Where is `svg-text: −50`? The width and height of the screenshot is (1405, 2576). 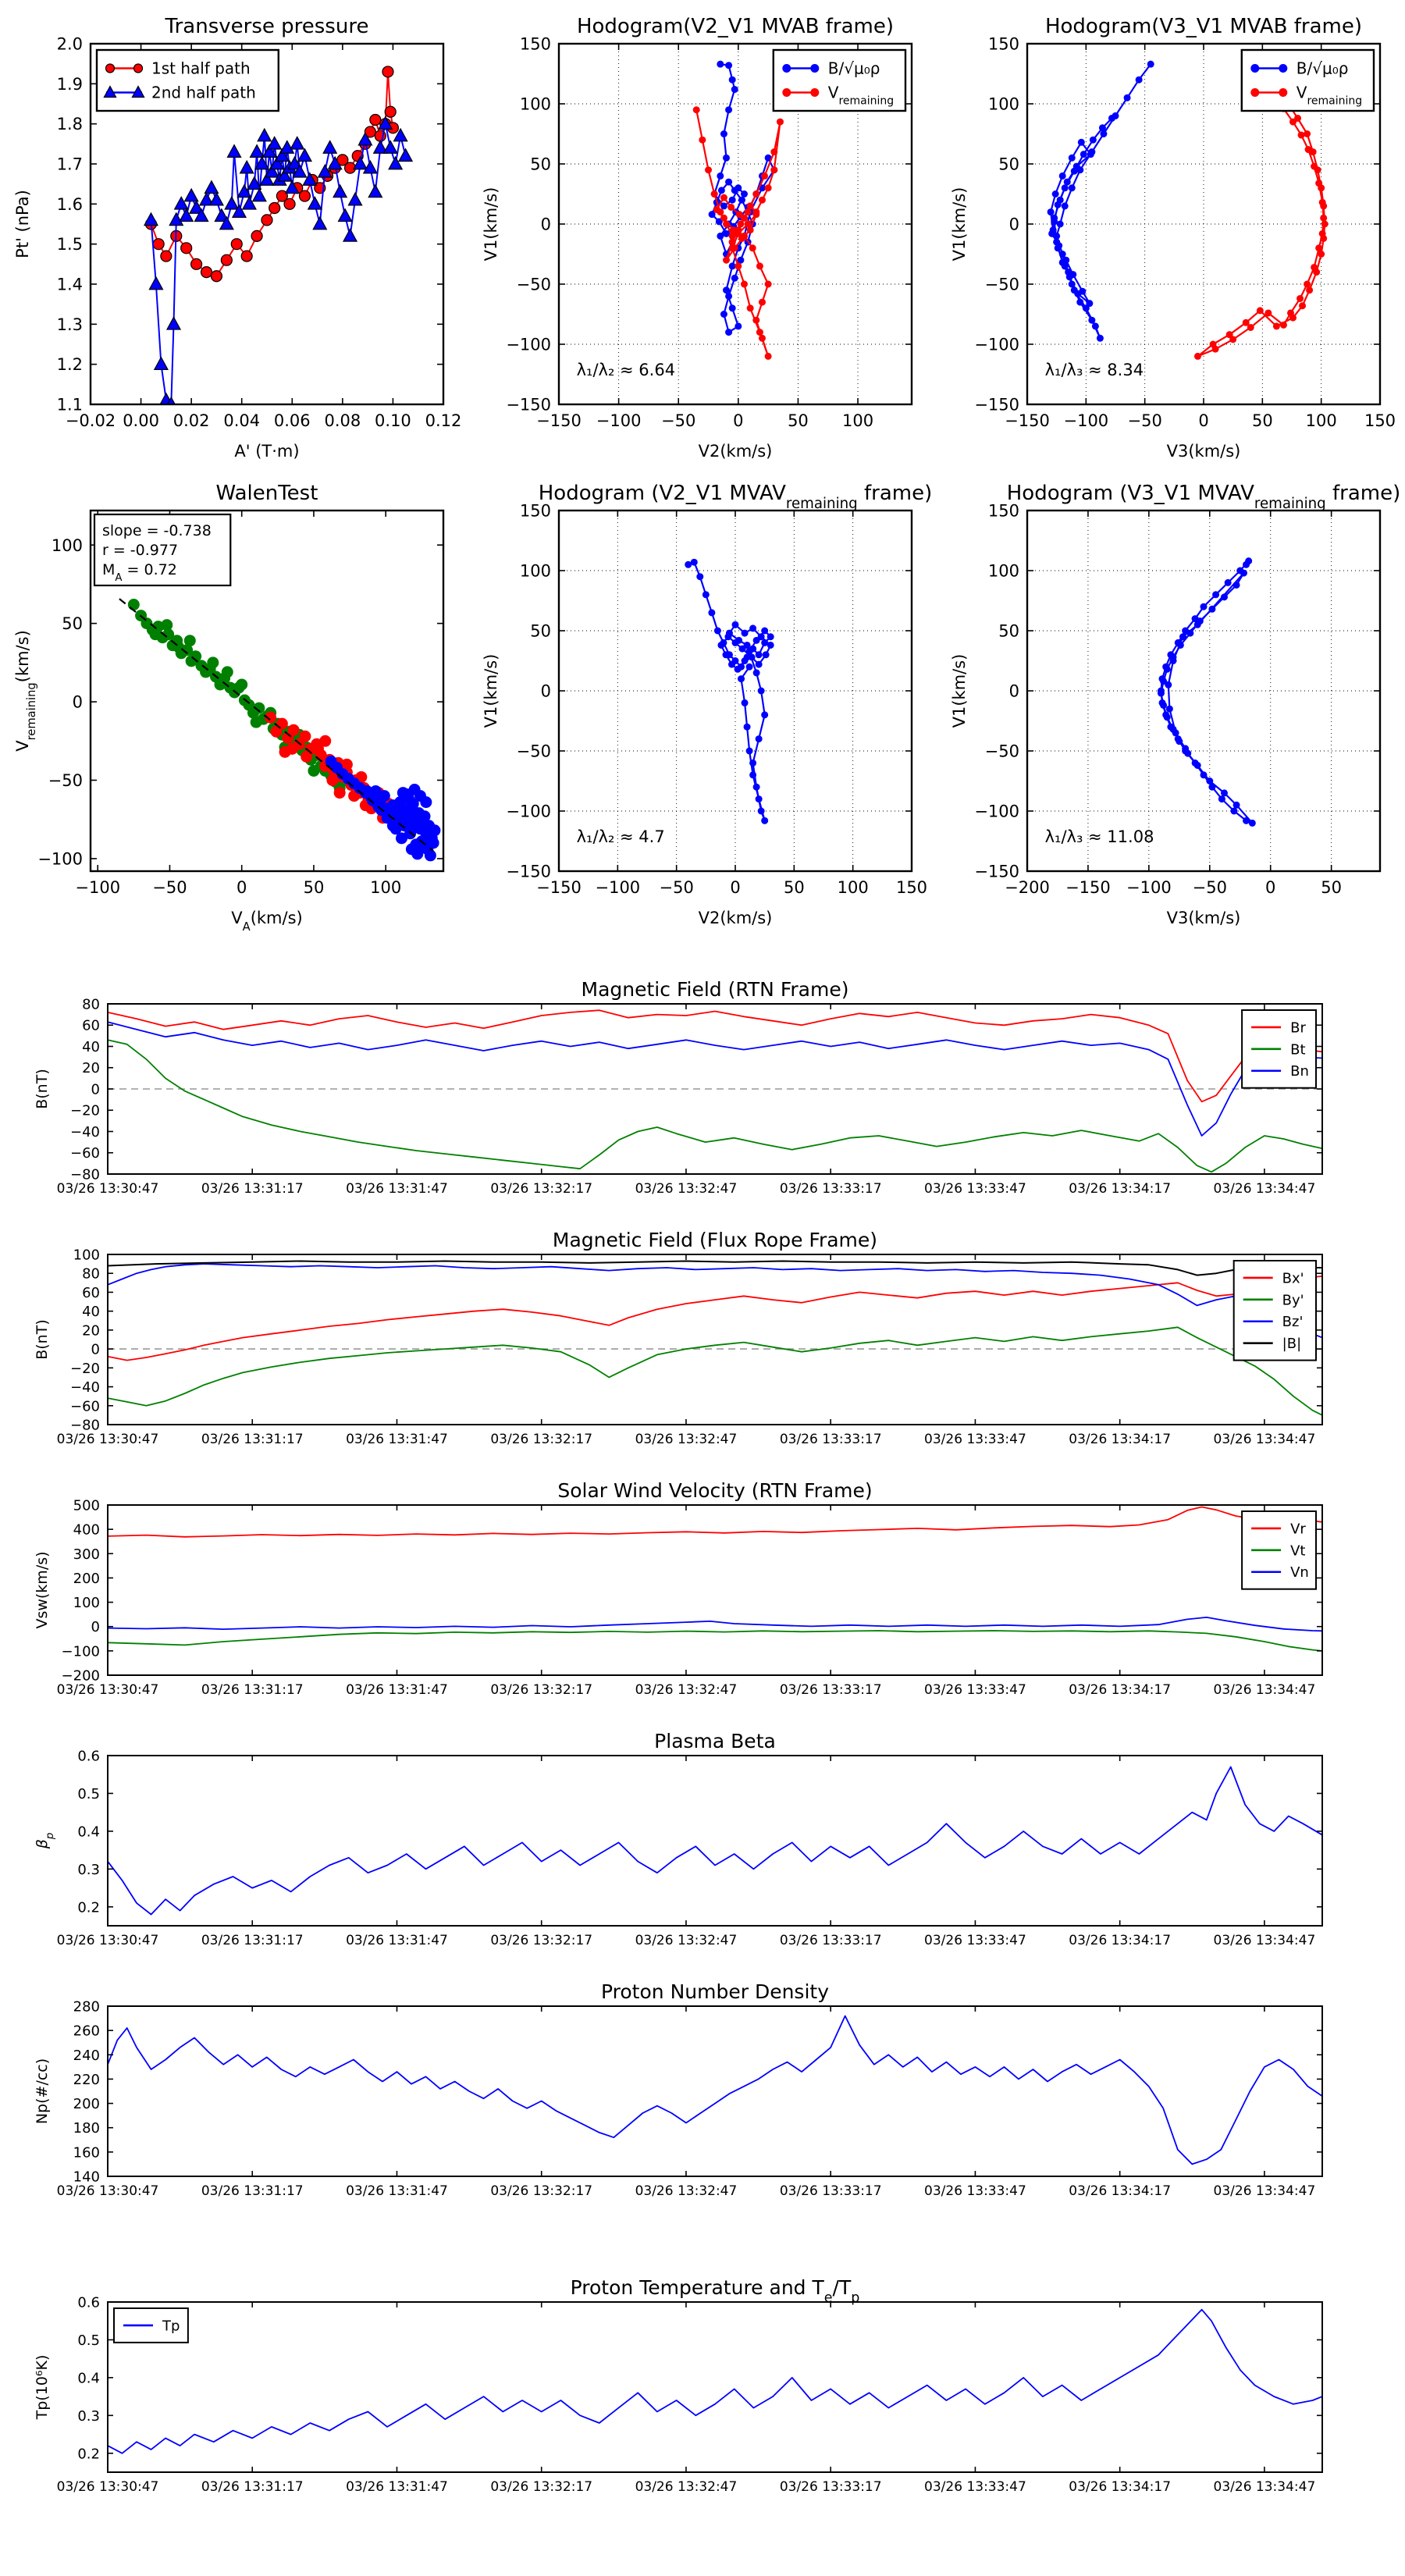
svg-text: −50 is located at coordinates (170, 888).